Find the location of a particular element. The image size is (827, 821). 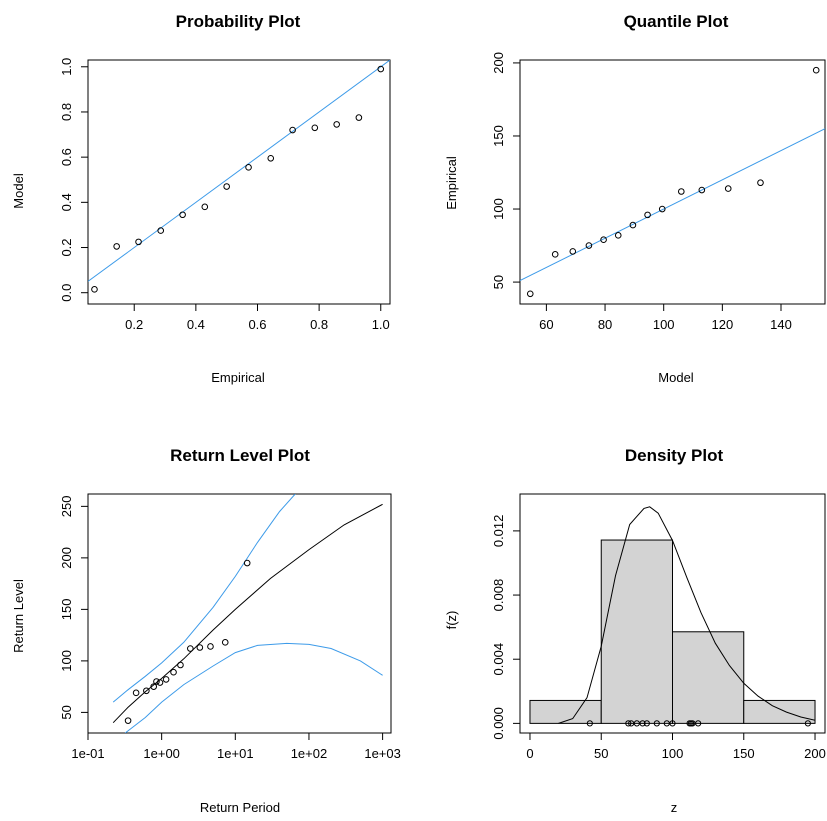

plot-area: 0 50 100 150 200 0.000 0.004 0.008 0.012 is located at coordinates (658, 627).